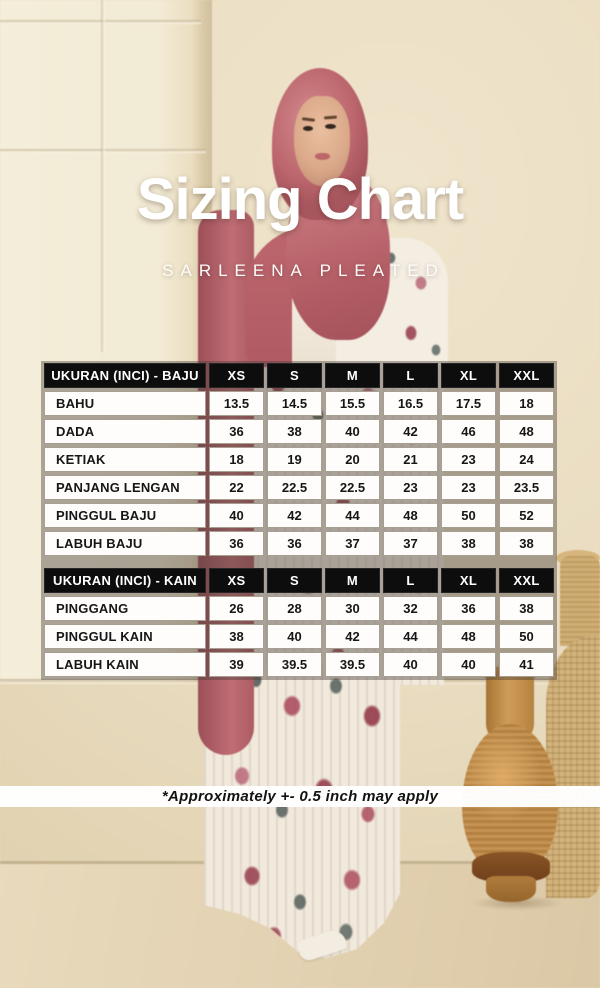  I want to click on measure-value: 39, so click(236, 664).